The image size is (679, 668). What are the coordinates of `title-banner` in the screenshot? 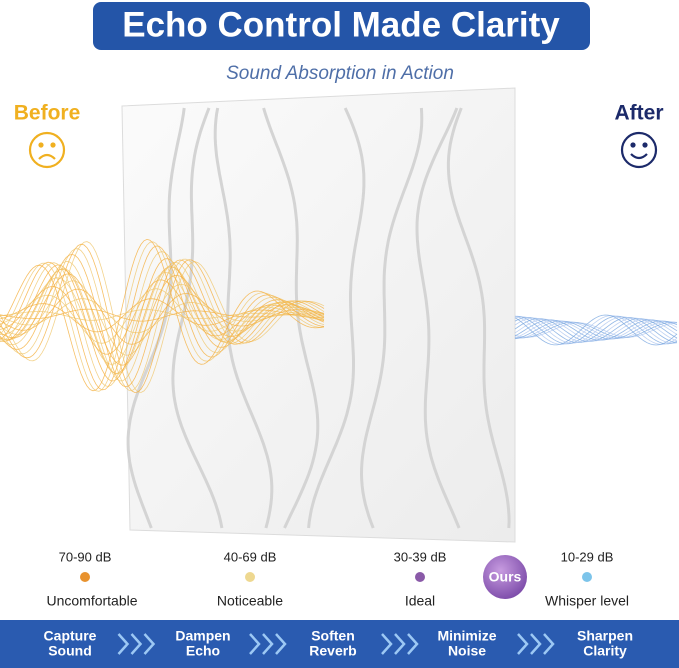 It's located at (341, 26).